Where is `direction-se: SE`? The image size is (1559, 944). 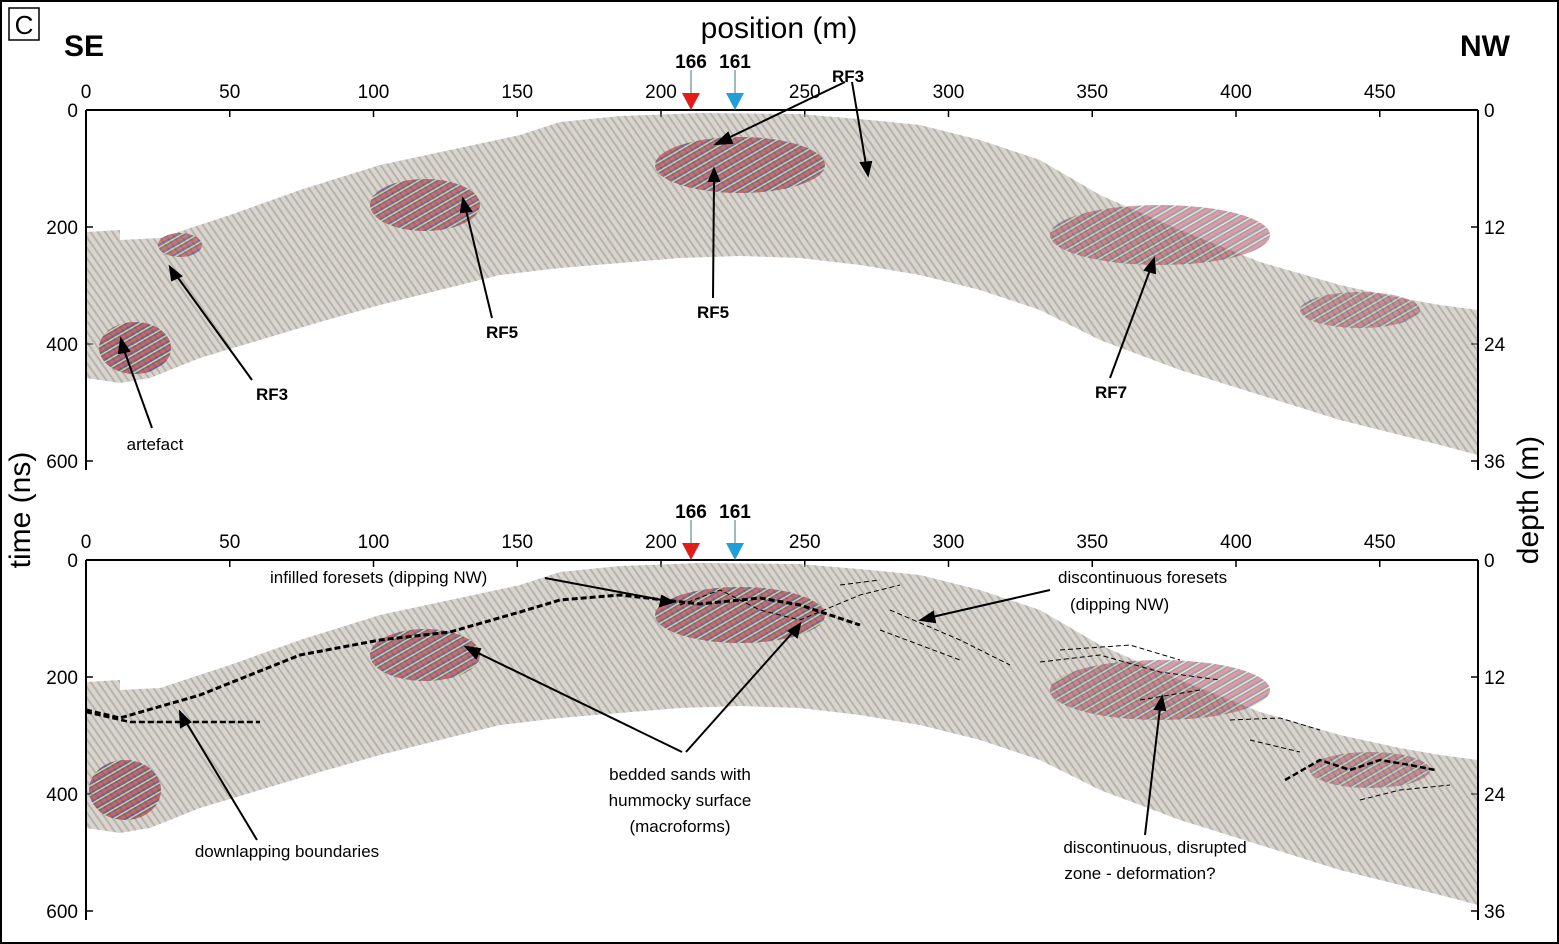 direction-se: SE is located at coordinates (84, 46).